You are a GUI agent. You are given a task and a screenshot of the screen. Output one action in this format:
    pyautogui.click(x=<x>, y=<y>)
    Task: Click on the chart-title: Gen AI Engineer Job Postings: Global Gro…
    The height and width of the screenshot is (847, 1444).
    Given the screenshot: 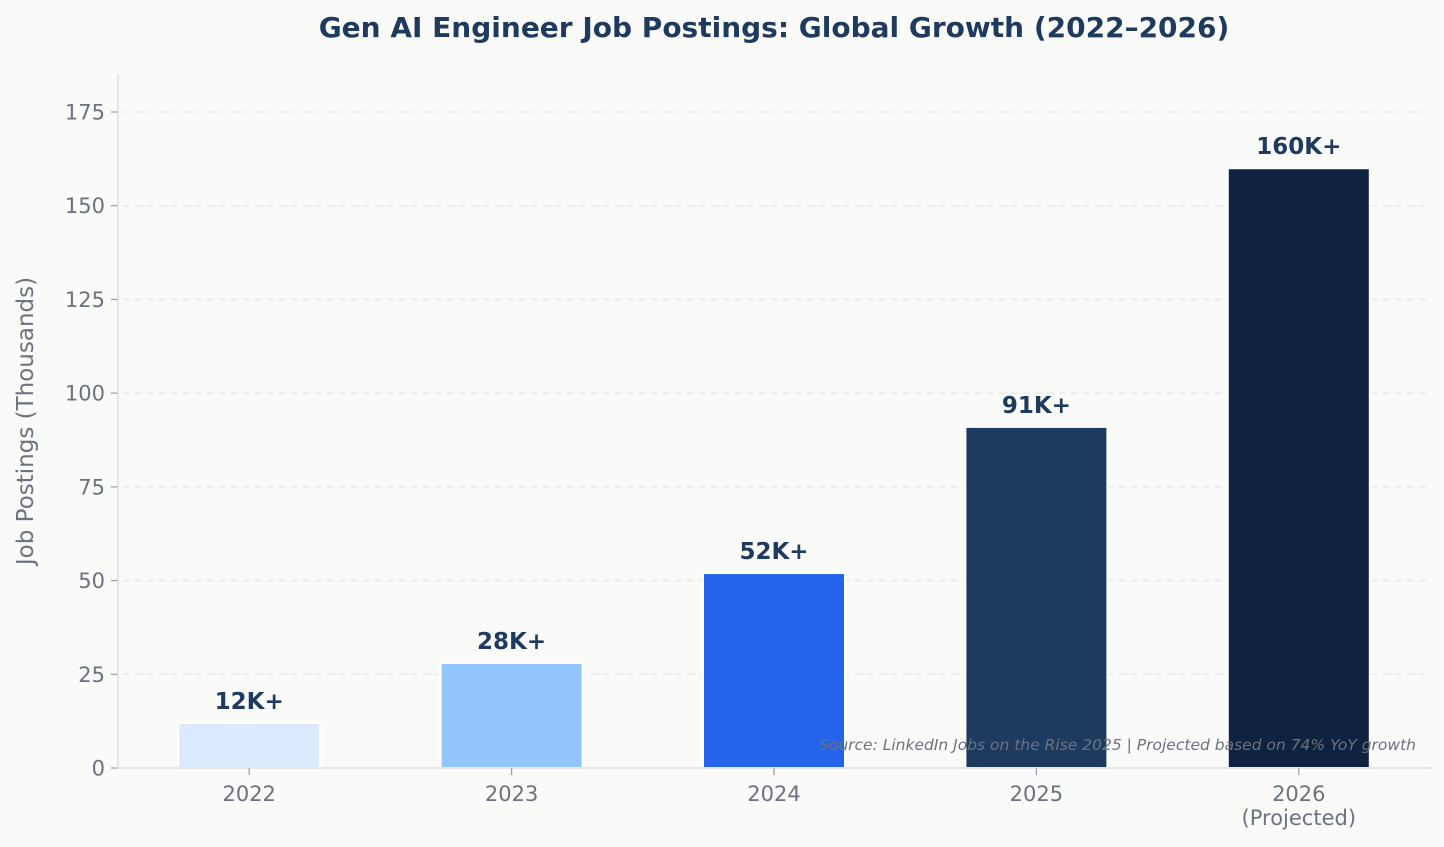 What is the action you would take?
    pyautogui.click(x=774, y=27)
    